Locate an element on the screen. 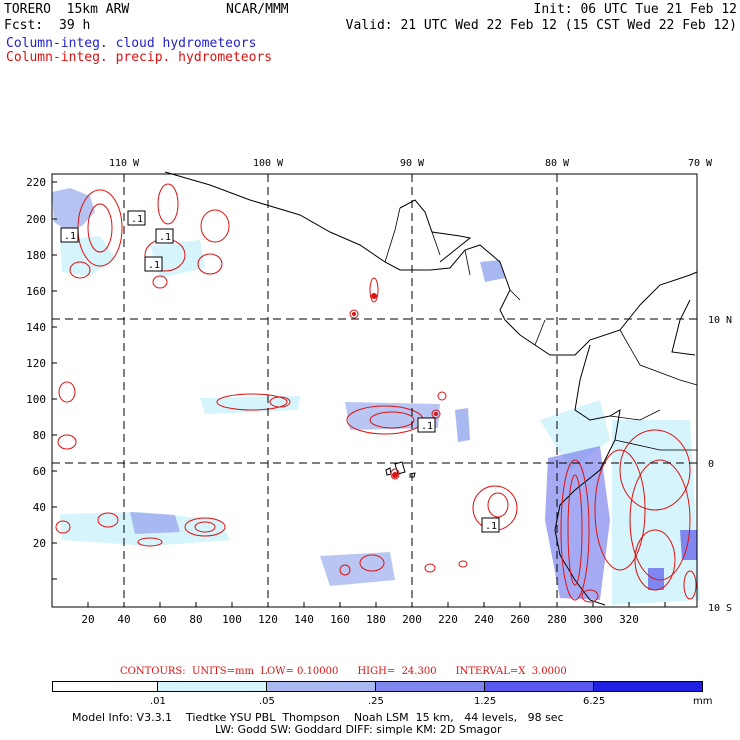 This screenshot has height=740, width=740. lon-label: 110 W is located at coordinates (124, 163).